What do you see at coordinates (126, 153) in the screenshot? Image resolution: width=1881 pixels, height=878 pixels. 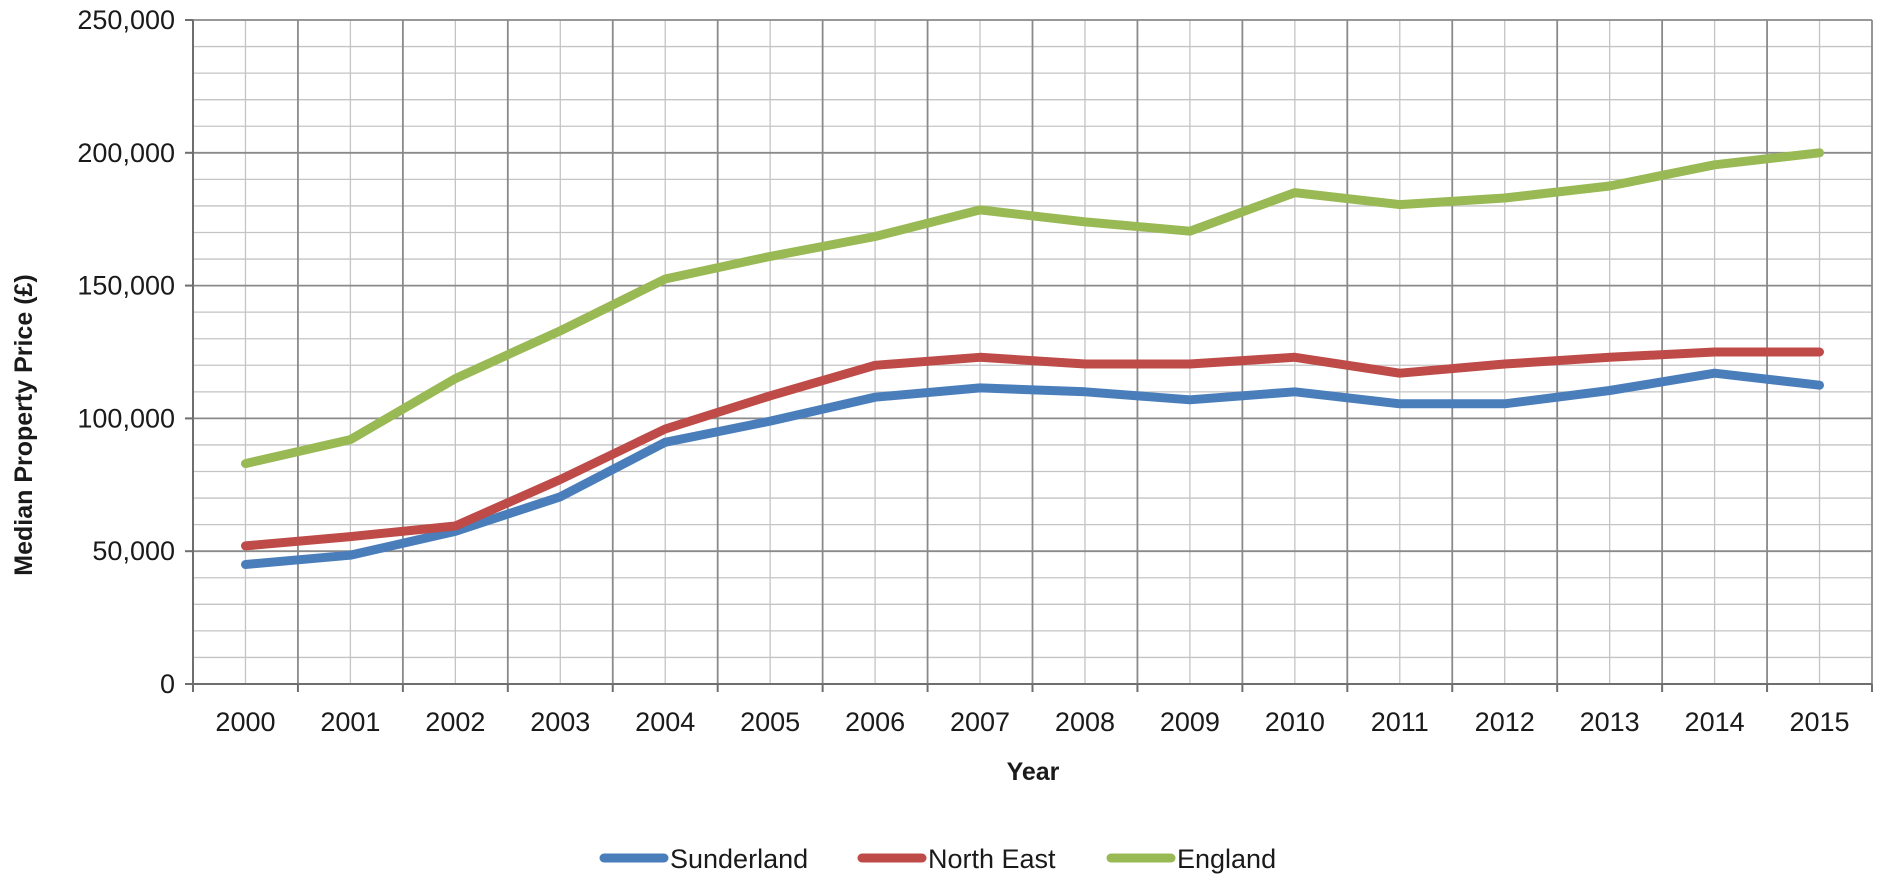 I see `y-tick-label: 200,000` at bounding box center [126, 153].